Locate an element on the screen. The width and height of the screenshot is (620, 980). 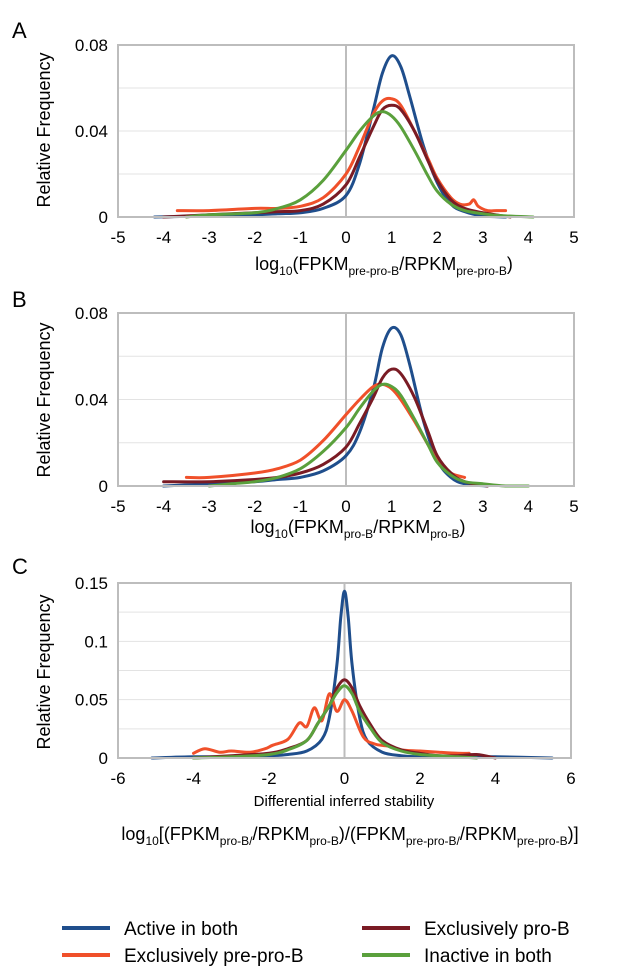
legend-label: Exclusively pro-B is located at coordinates (497, 929).